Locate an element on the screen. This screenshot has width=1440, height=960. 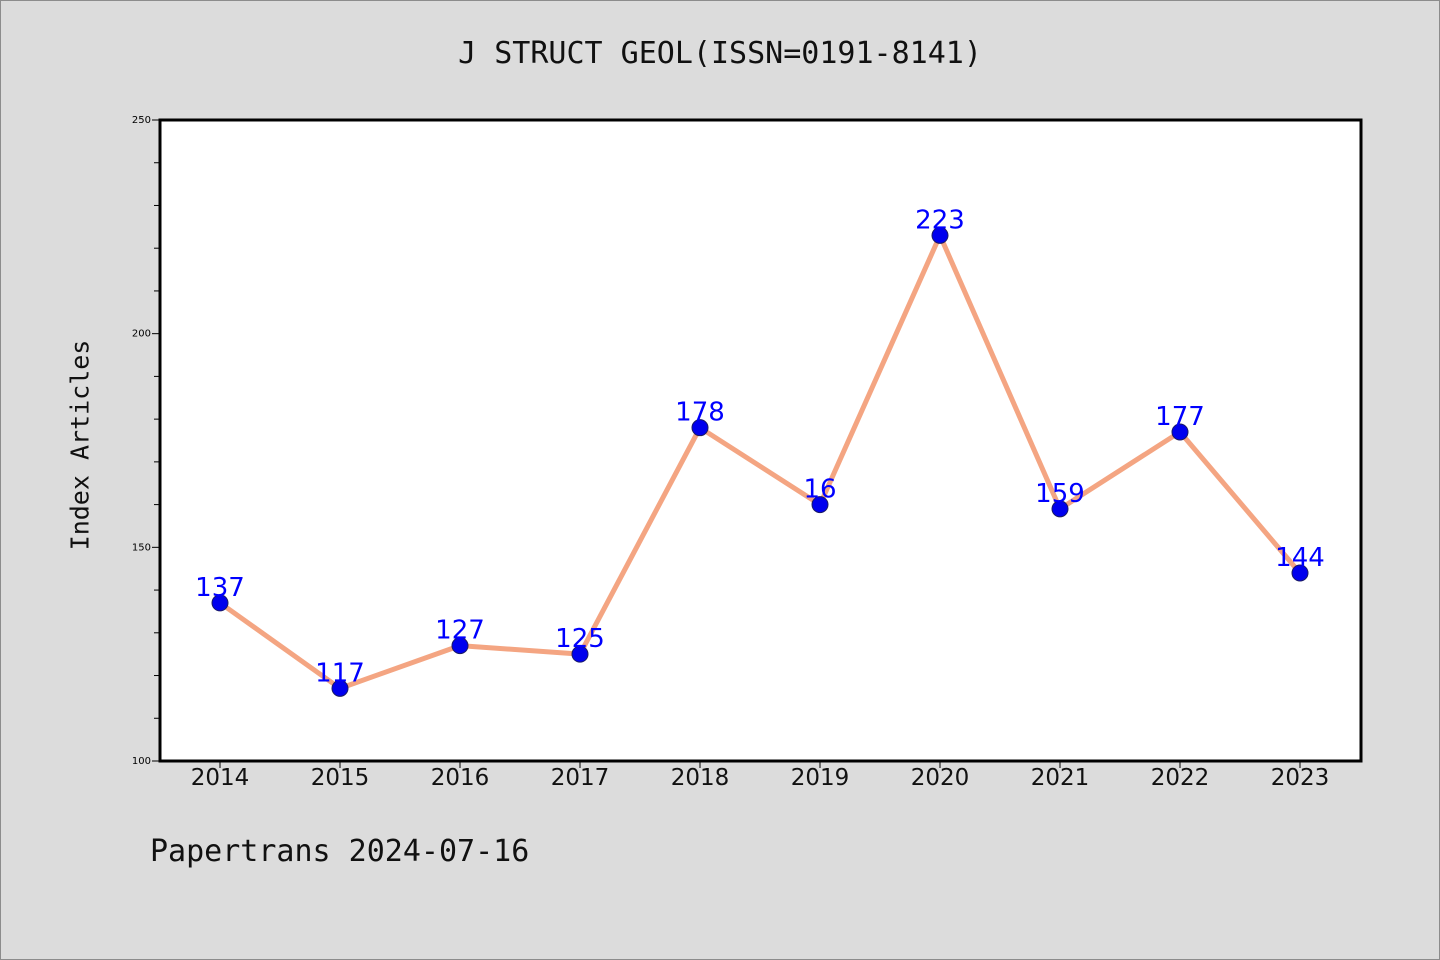
x-tick-label: 2023 is located at coordinates (1300, 778).